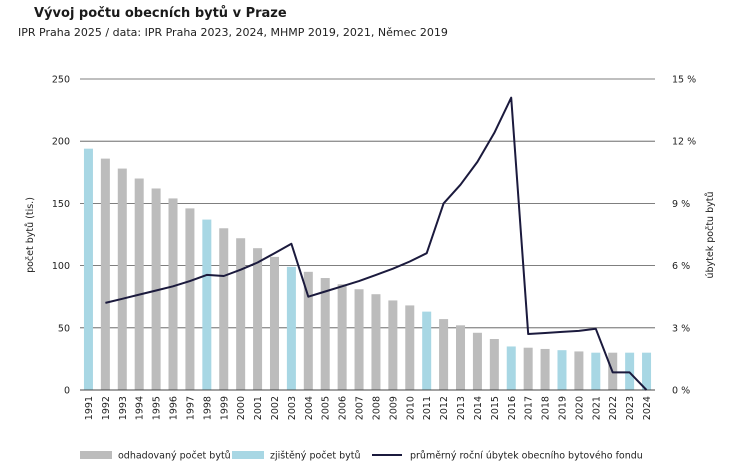 This screenshot has height=471, width=730. What do you see at coordinates (546, 408) in the screenshot?
I see `x-tick-label: 2018` at bounding box center [546, 408].